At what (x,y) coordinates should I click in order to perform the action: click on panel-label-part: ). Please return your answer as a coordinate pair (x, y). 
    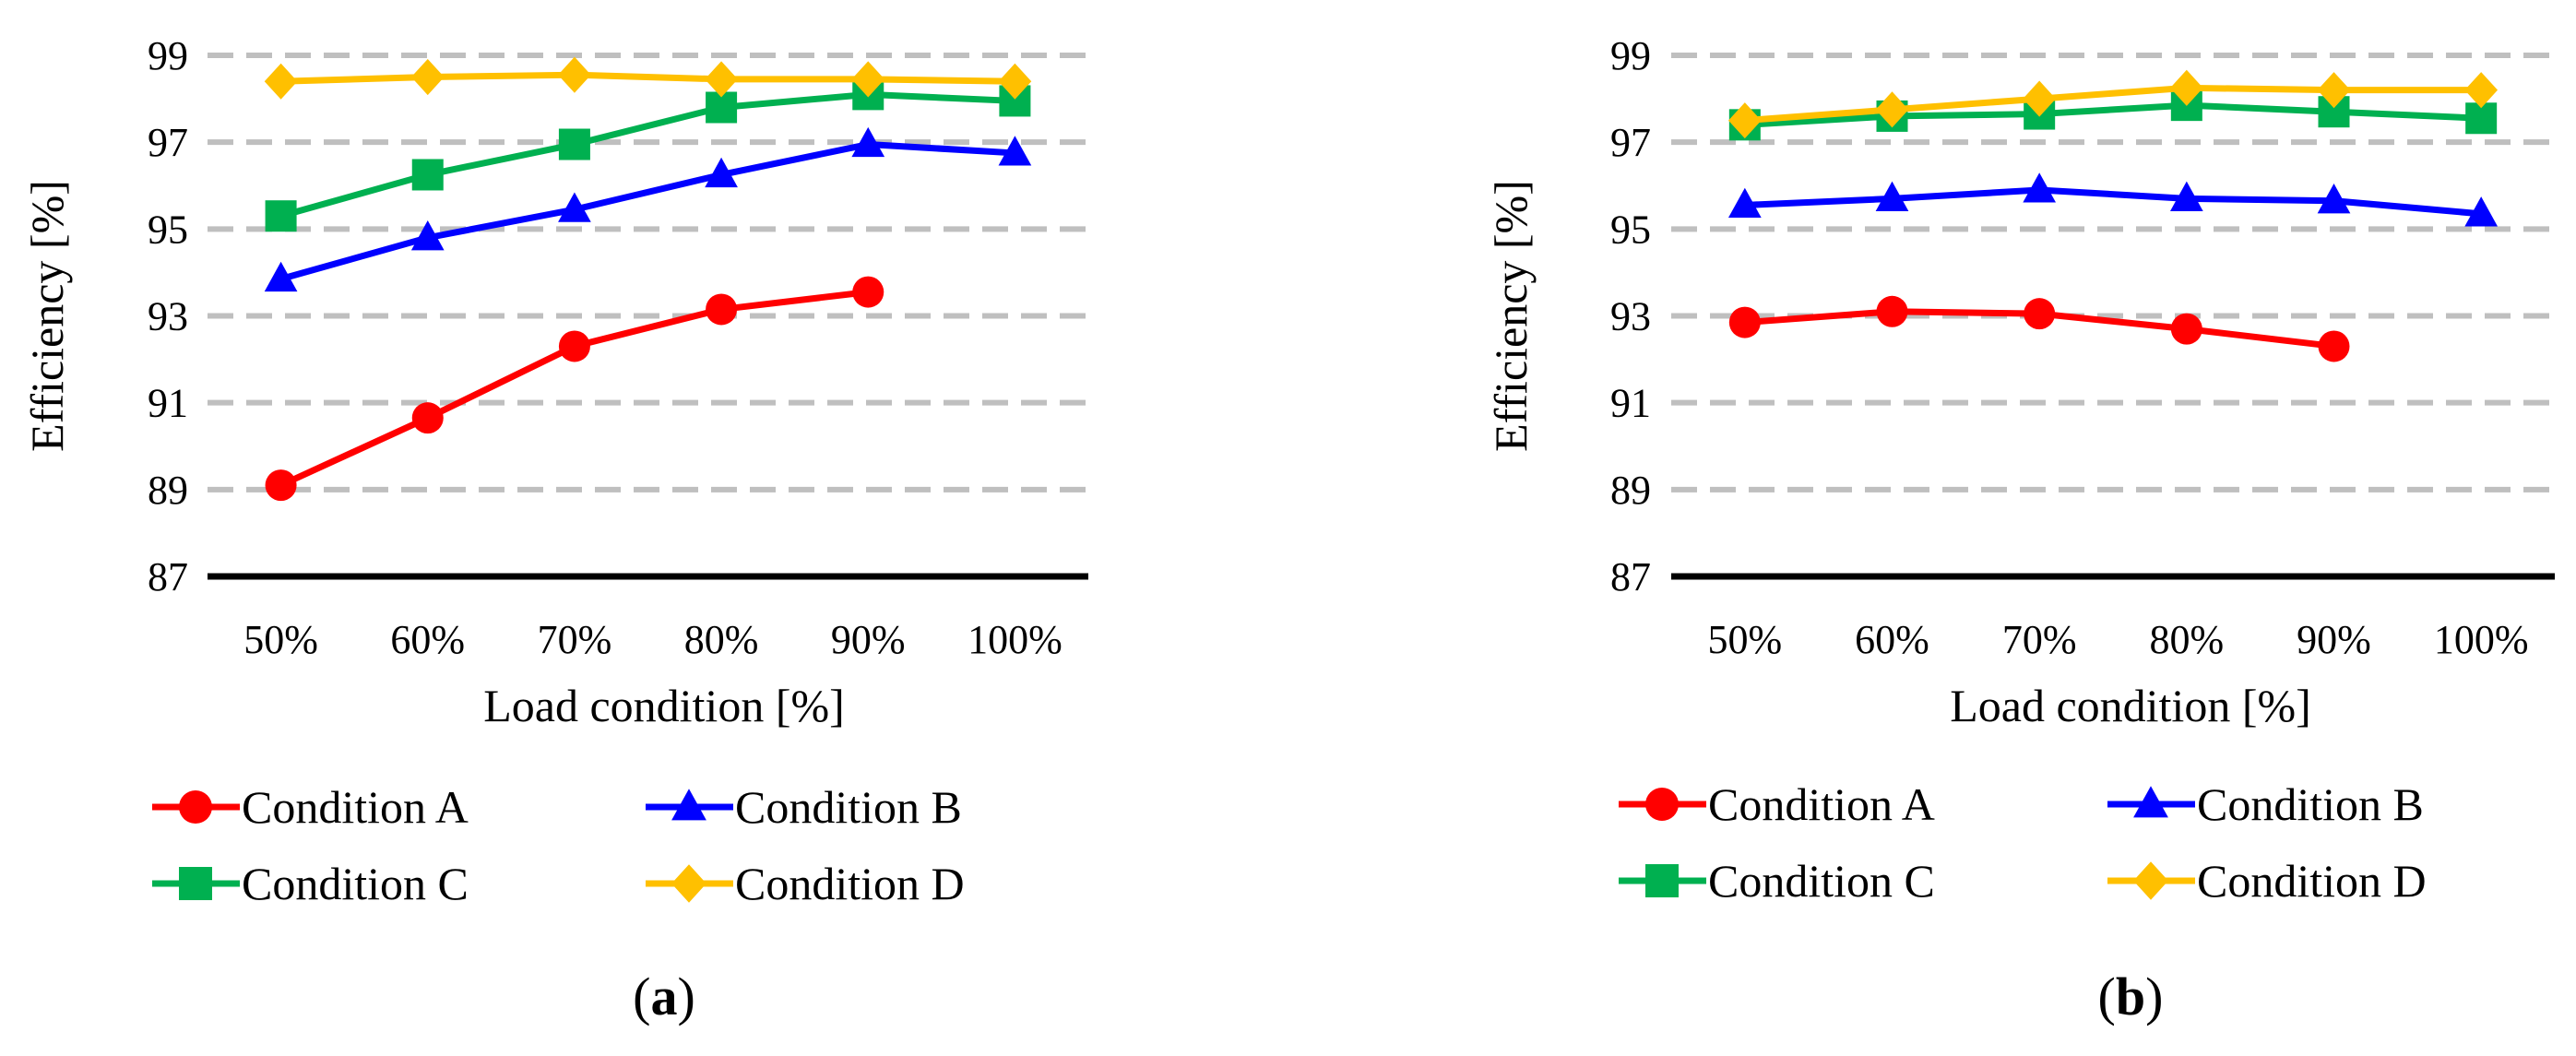
    Looking at the image, I should click on (2154, 996).